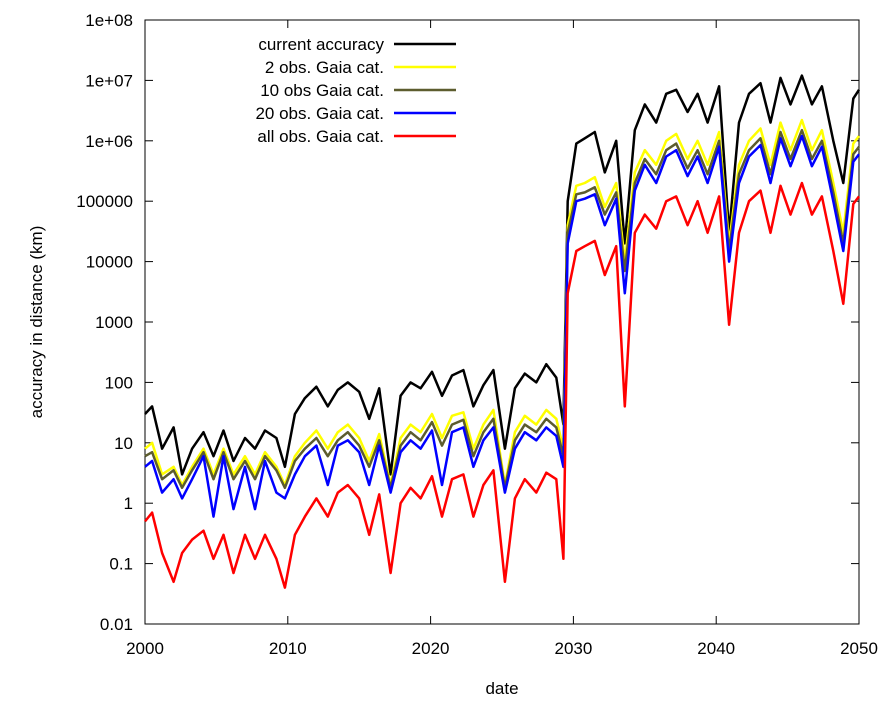  What do you see at coordinates (121, 564) in the screenshot?
I see `y-tick-label: 0.1` at bounding box center [121, 564].